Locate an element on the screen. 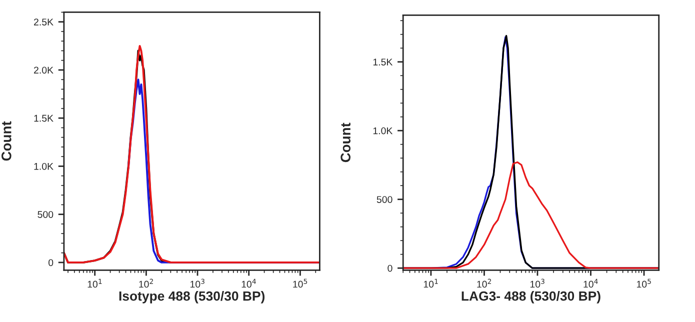  y-tick-label: 2.0K is located at coordinates (44, 70).